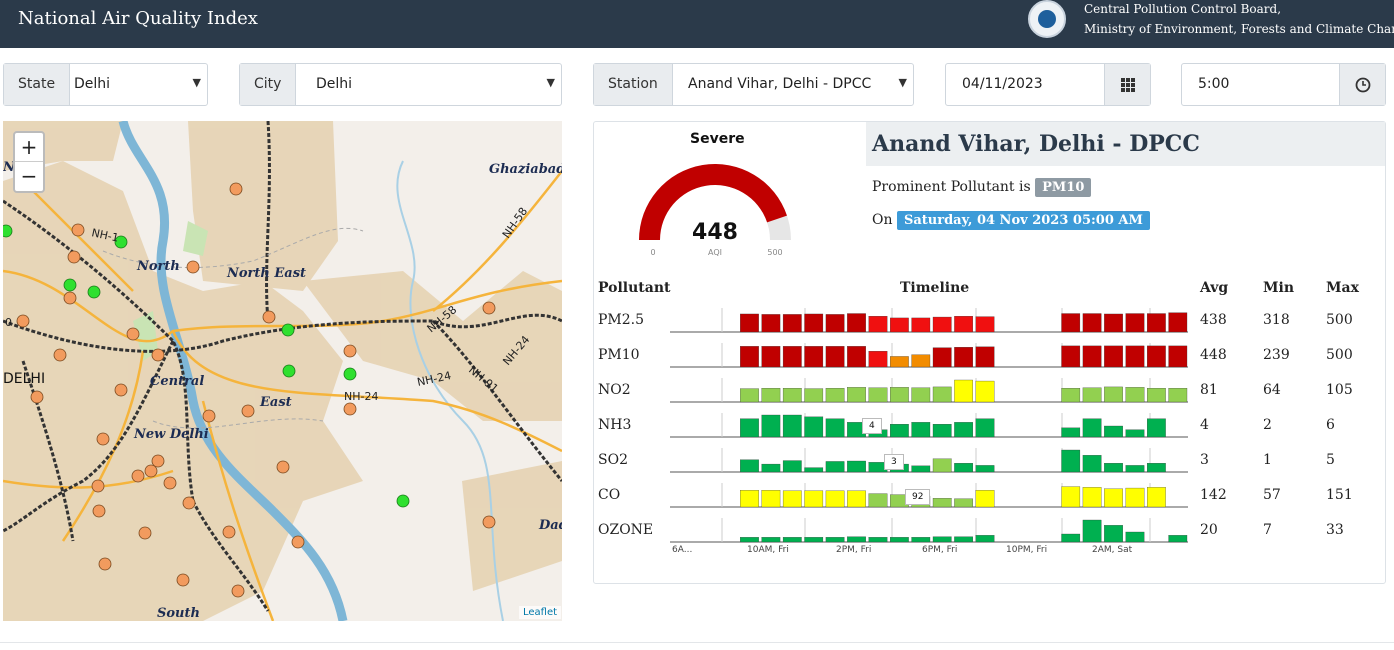 The image size is (1394, 650). What do you see at coordinates (753, 84) in the screenshot?
I see `station-select: Station Anand Vihar, Delhi - DPCC ▼` at bounding box center [753, 84].